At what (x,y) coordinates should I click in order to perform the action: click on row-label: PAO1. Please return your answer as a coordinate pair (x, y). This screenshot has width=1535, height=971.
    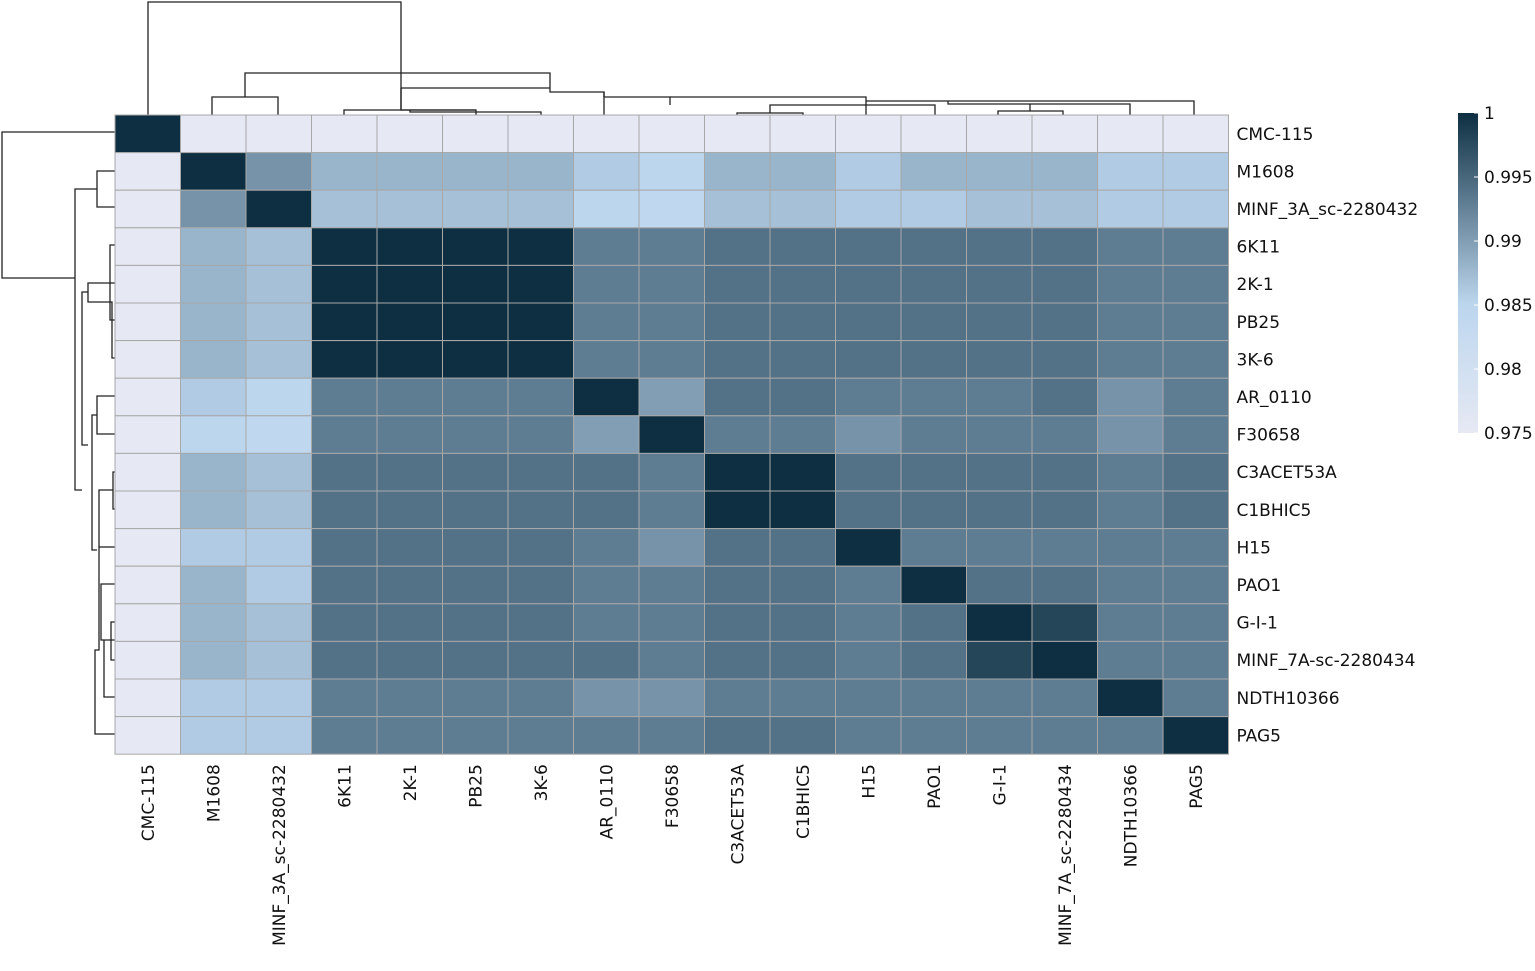
    Looking at the image, I should click on (1259, 586).